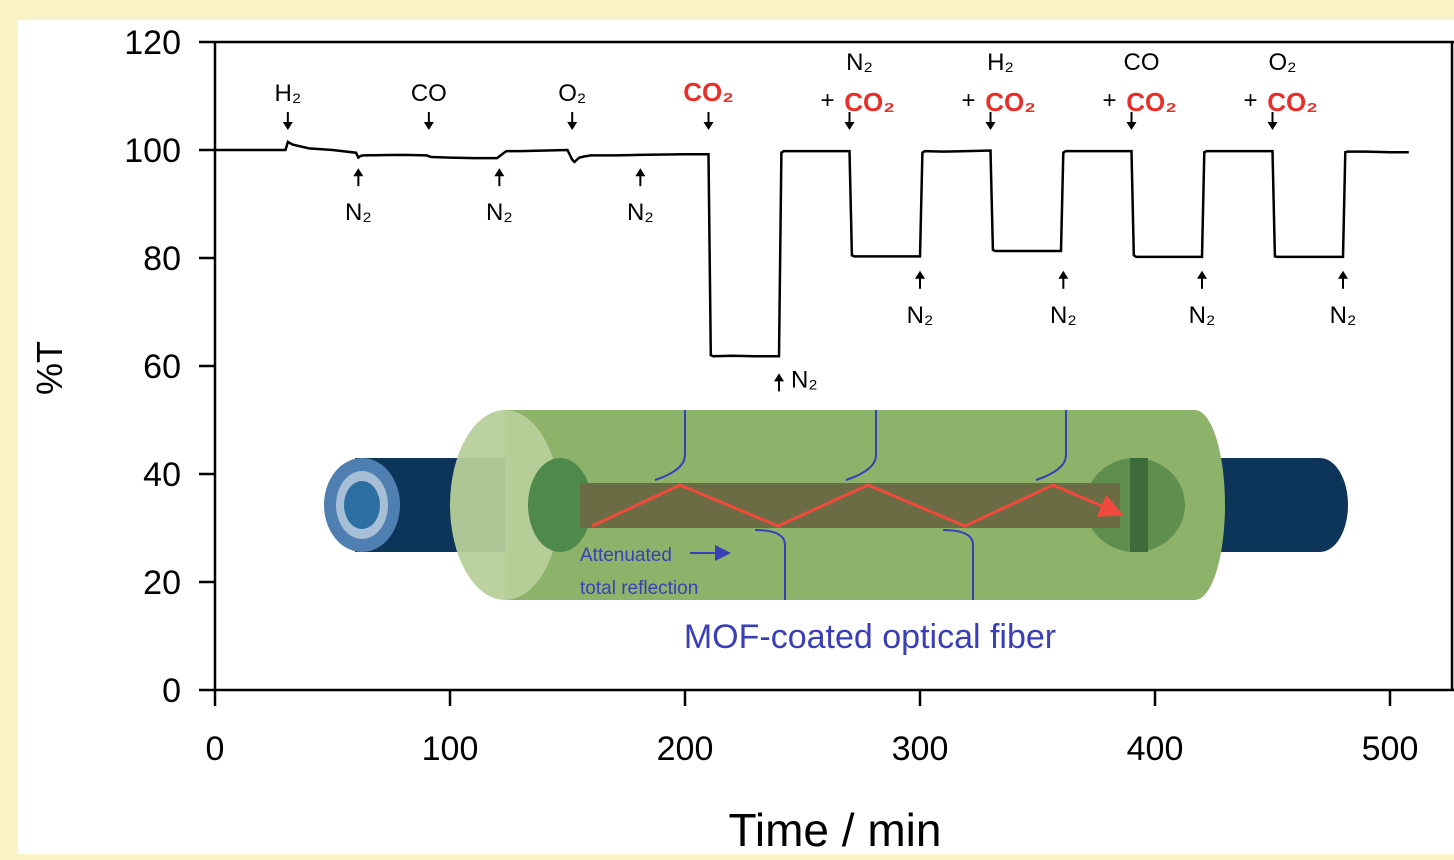 The height and width of the screenshot is (860, 1454). What do you see at coordinates (171, 691) in the screenshot?
I see `y-tick-label: 0` at bounding box center [171, 691].